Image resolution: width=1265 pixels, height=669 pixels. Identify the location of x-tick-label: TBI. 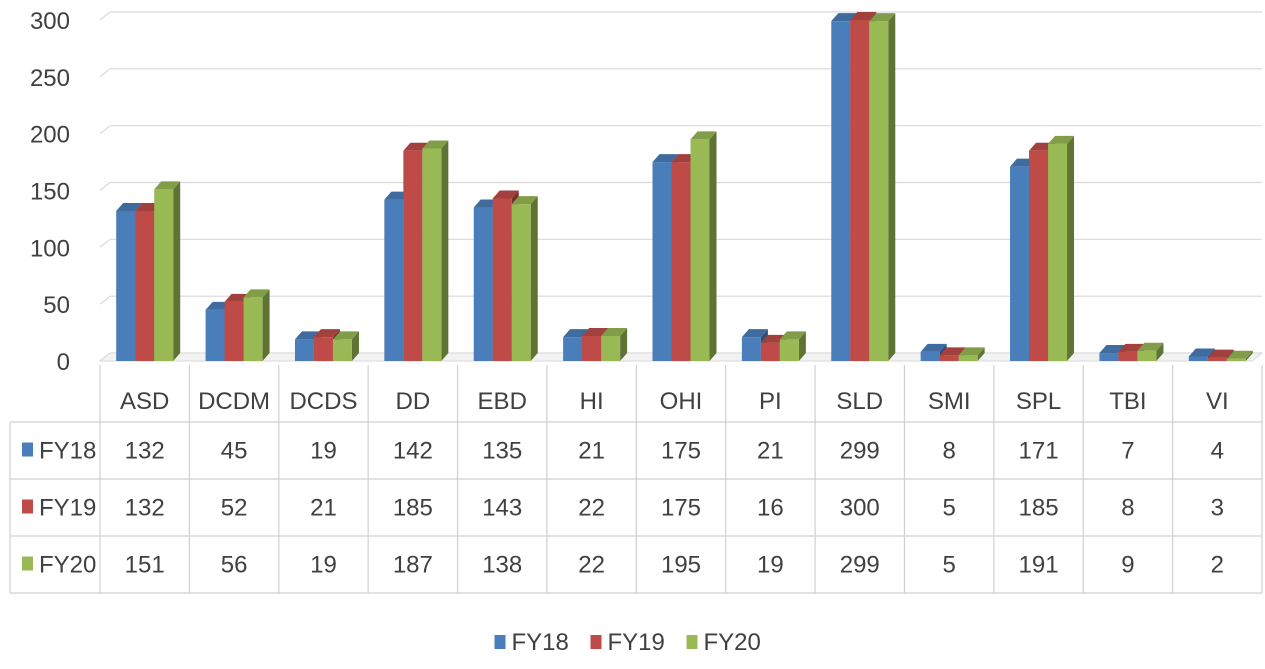
(1127, 401).